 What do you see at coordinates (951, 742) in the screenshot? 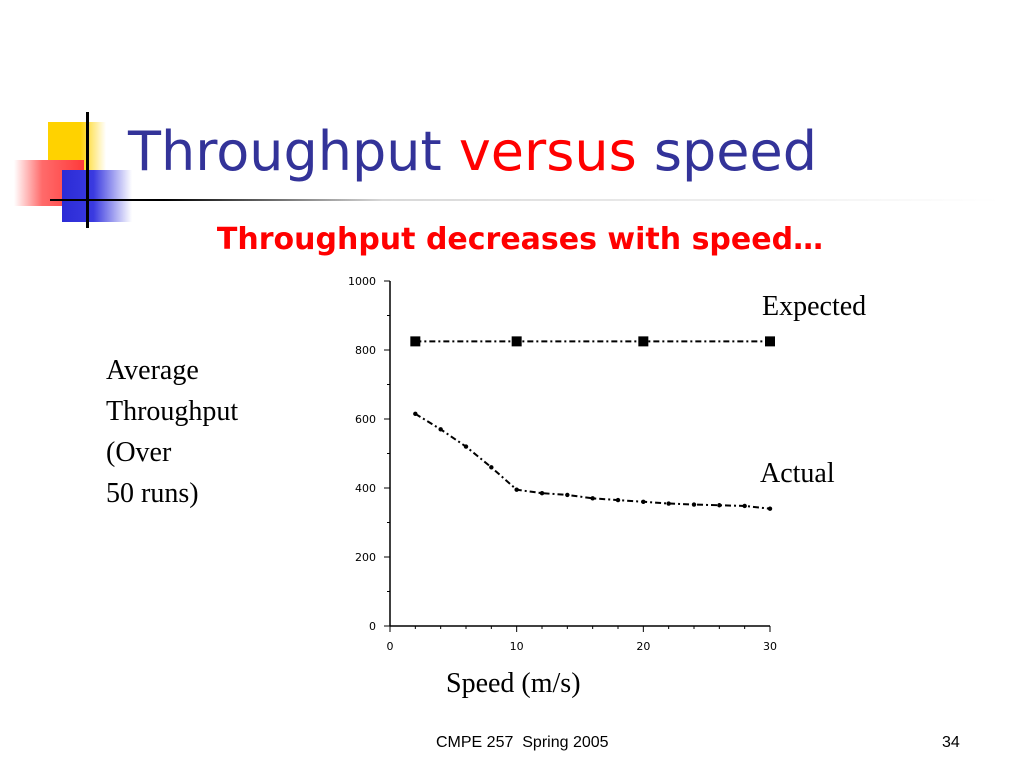
I see `footer-page-number: 34` at bounding box center [951, 742].